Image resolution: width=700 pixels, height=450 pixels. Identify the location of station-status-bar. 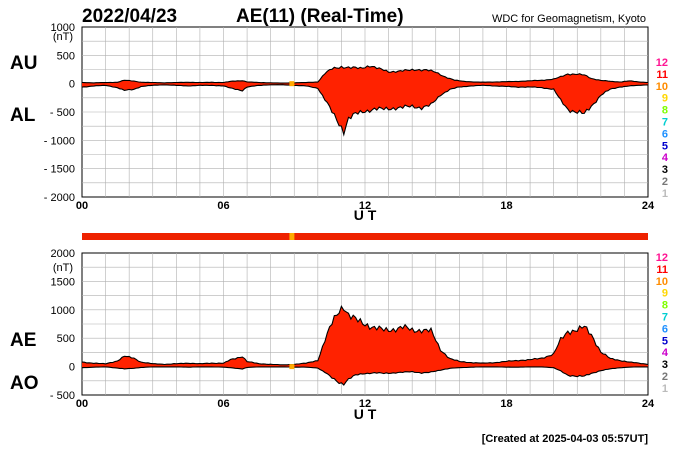
(365, 236).